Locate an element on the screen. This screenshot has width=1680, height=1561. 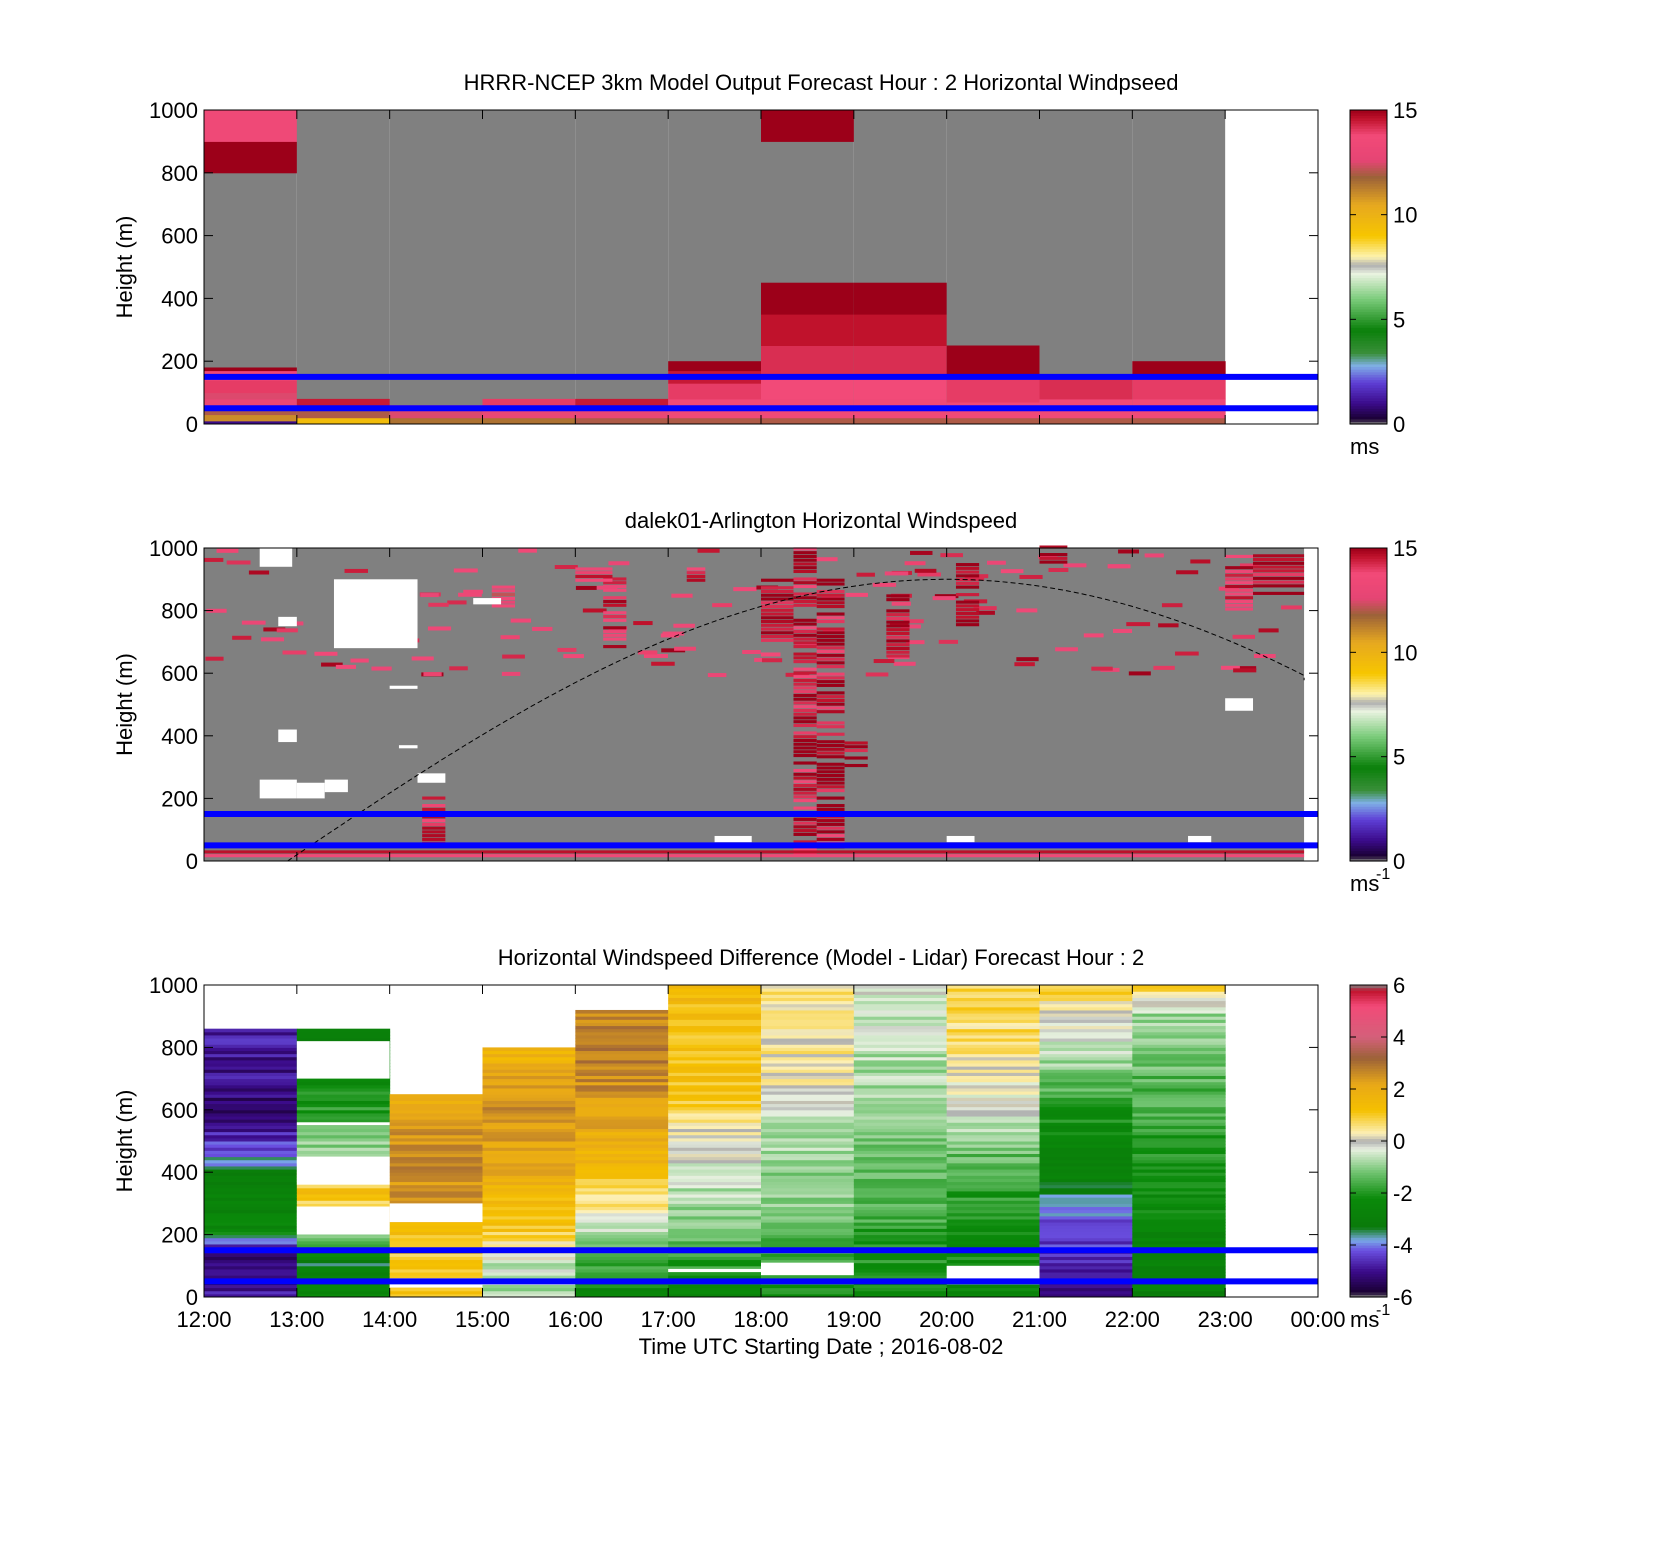
colorbar-tick-label: 5 is located at coordinates (1399, 757).